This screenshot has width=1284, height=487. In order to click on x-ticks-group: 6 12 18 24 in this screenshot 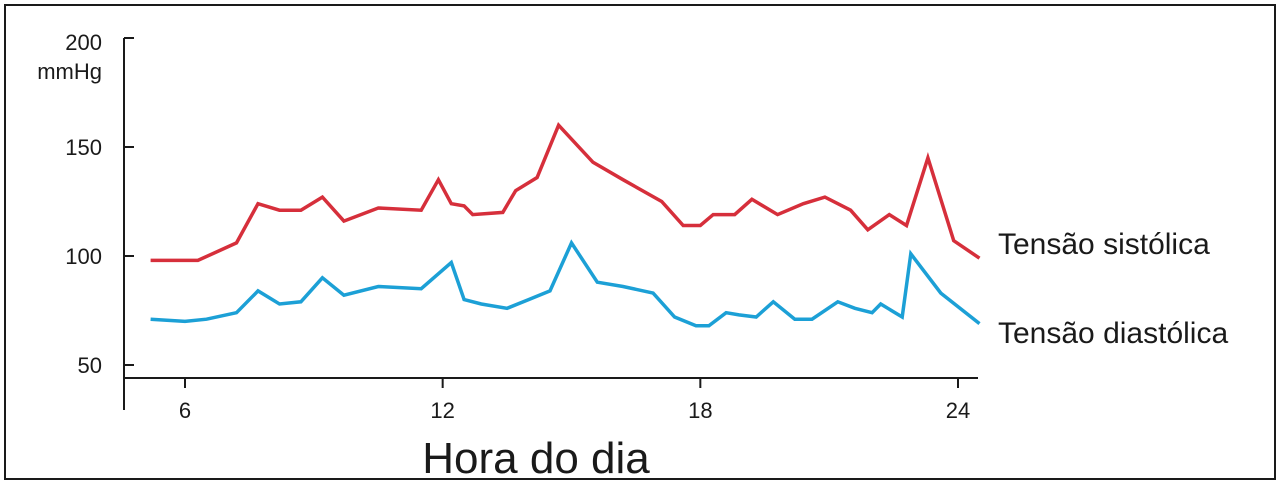, I will do `click(574, 400)`.